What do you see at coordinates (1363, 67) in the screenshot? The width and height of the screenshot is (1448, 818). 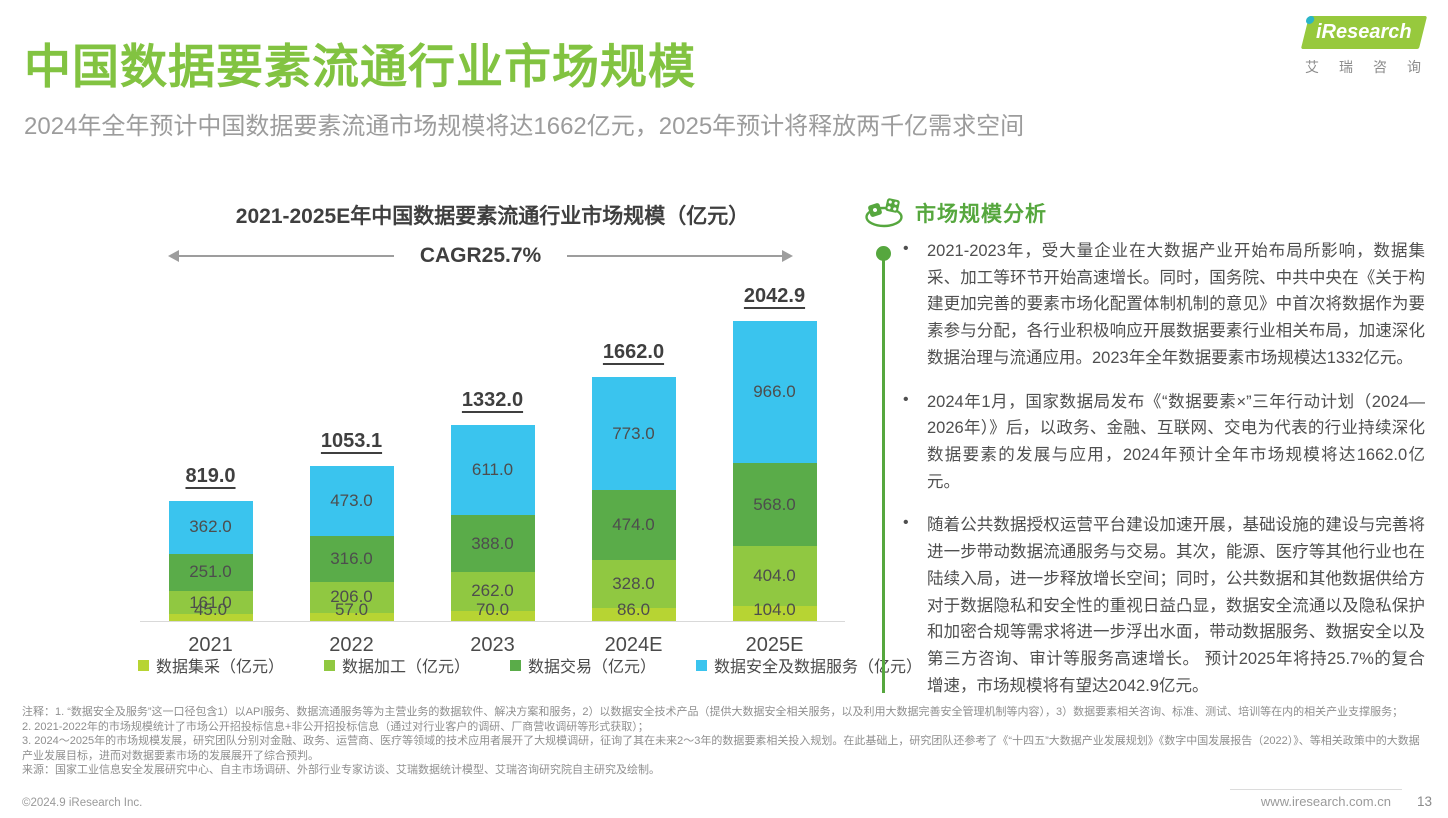 I see `logo-brand-cn: 艾瑞咨询` at bounding box center [1363, 67].